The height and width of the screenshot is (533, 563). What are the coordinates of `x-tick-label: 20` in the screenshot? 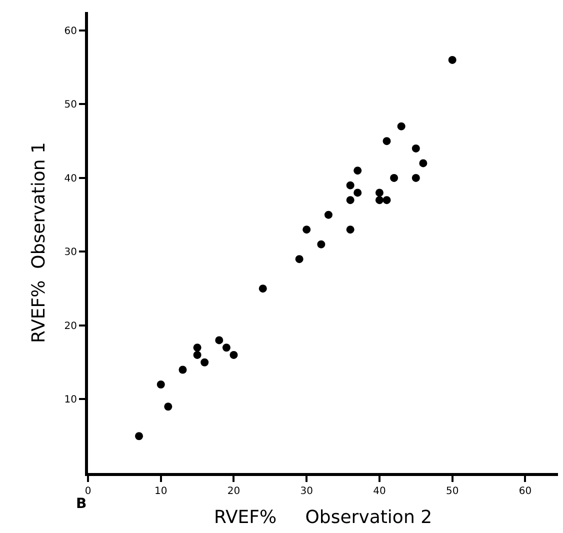 It's located at (233, 491).